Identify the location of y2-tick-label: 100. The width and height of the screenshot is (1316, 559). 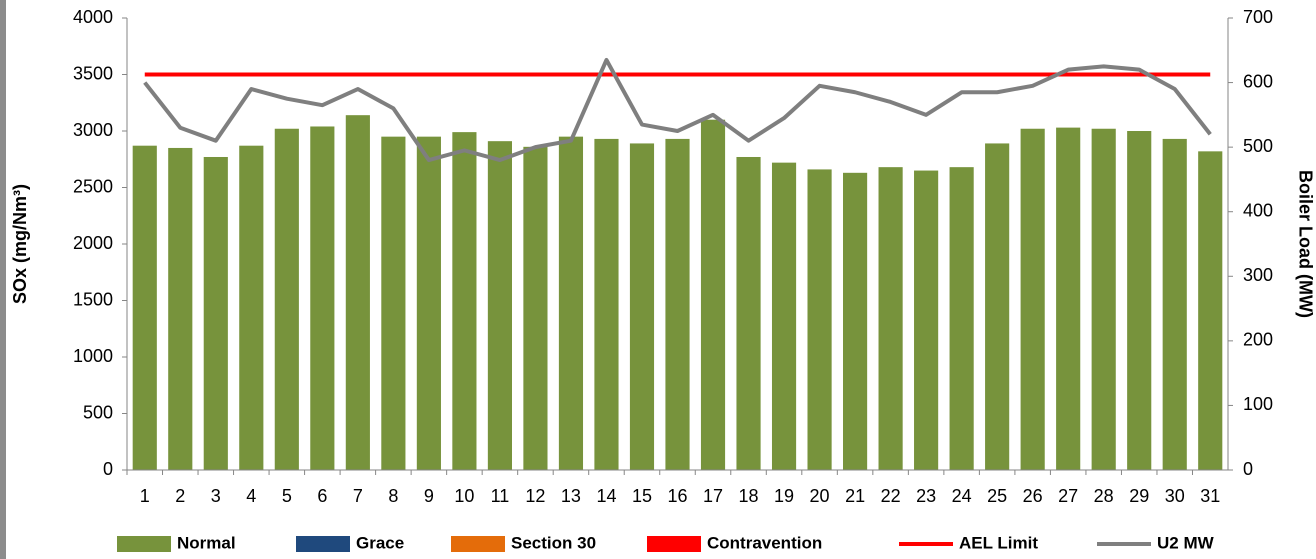
(1258, 404).